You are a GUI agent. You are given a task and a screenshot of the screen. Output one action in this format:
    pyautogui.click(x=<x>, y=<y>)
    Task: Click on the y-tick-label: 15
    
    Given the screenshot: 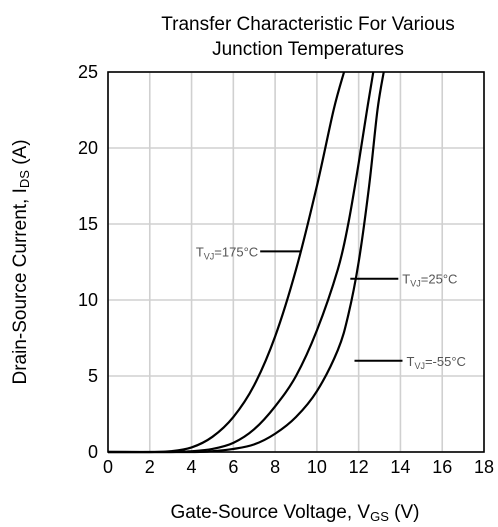 What is the action you would take?
    pyautogui.click(x=88, y=224)
    